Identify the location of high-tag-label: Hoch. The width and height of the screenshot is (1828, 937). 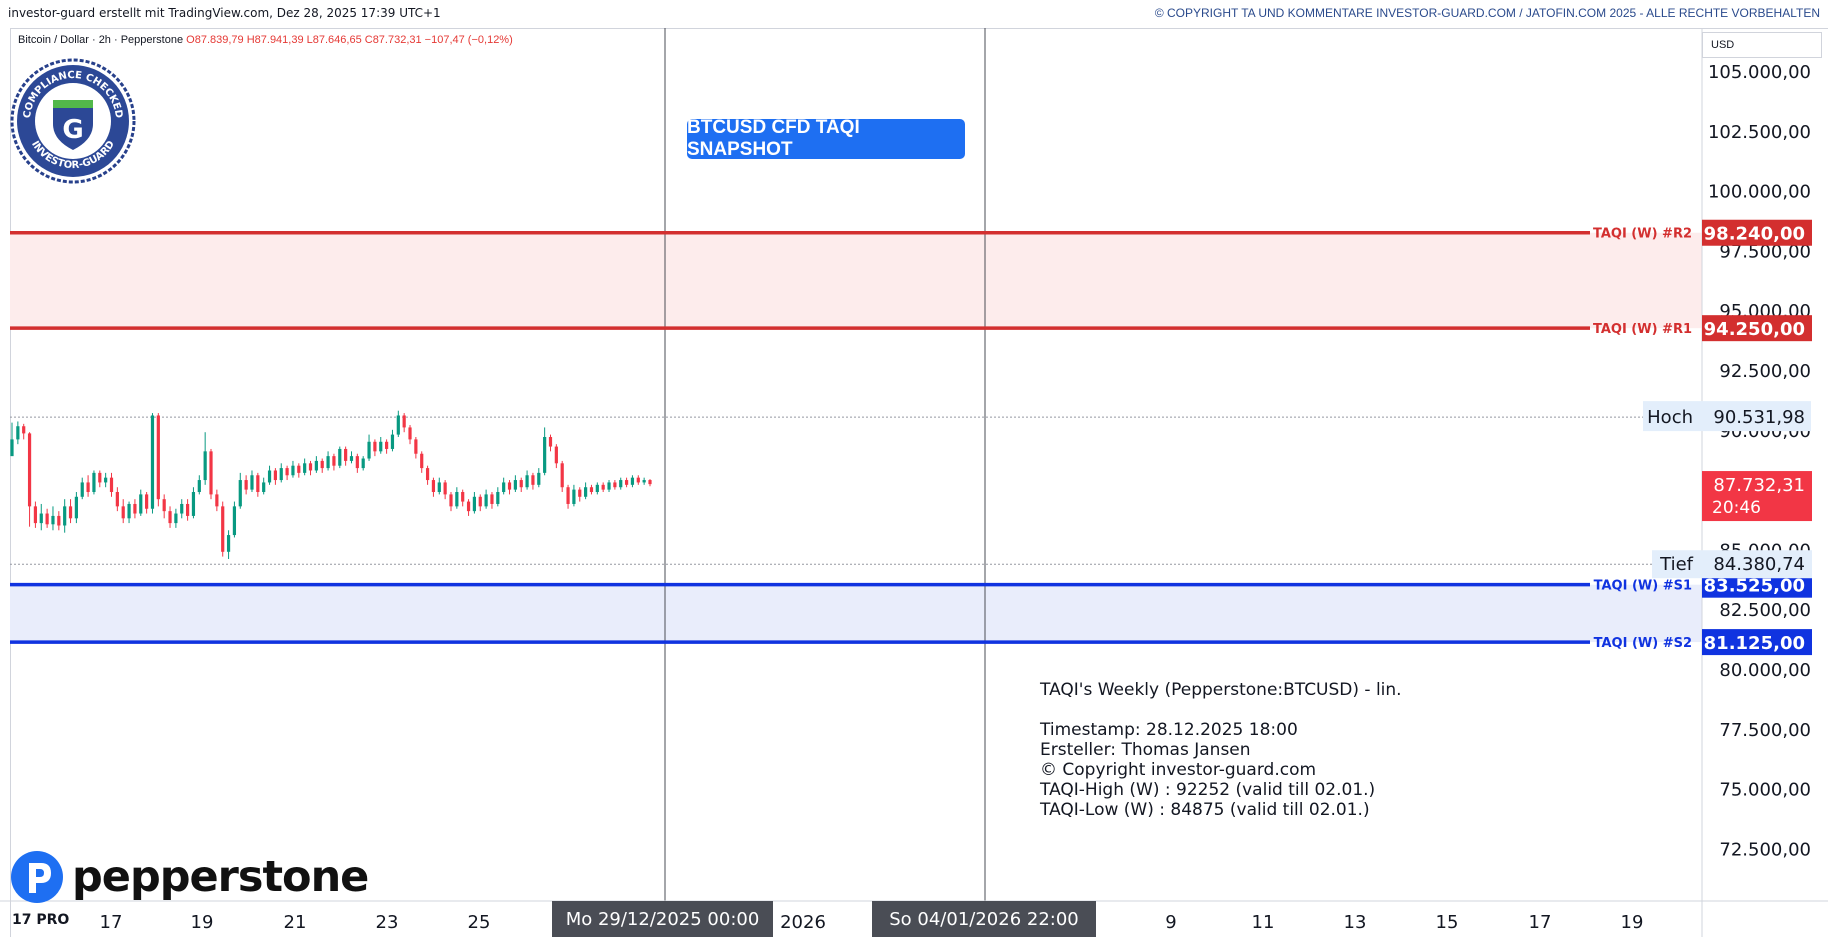
(1670, 417).